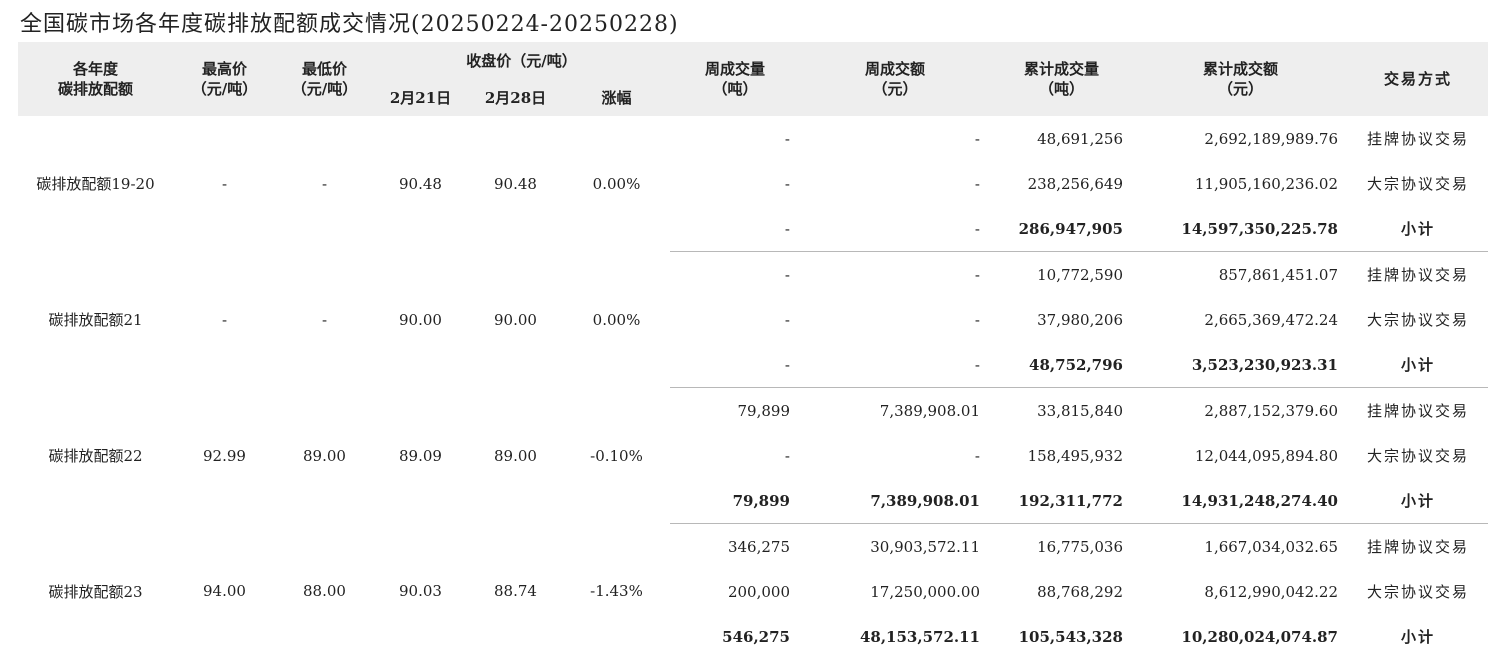 This screenshot has height=659, width=1500. I want to click on close-price-d1: 90.03, so click(420, 591).